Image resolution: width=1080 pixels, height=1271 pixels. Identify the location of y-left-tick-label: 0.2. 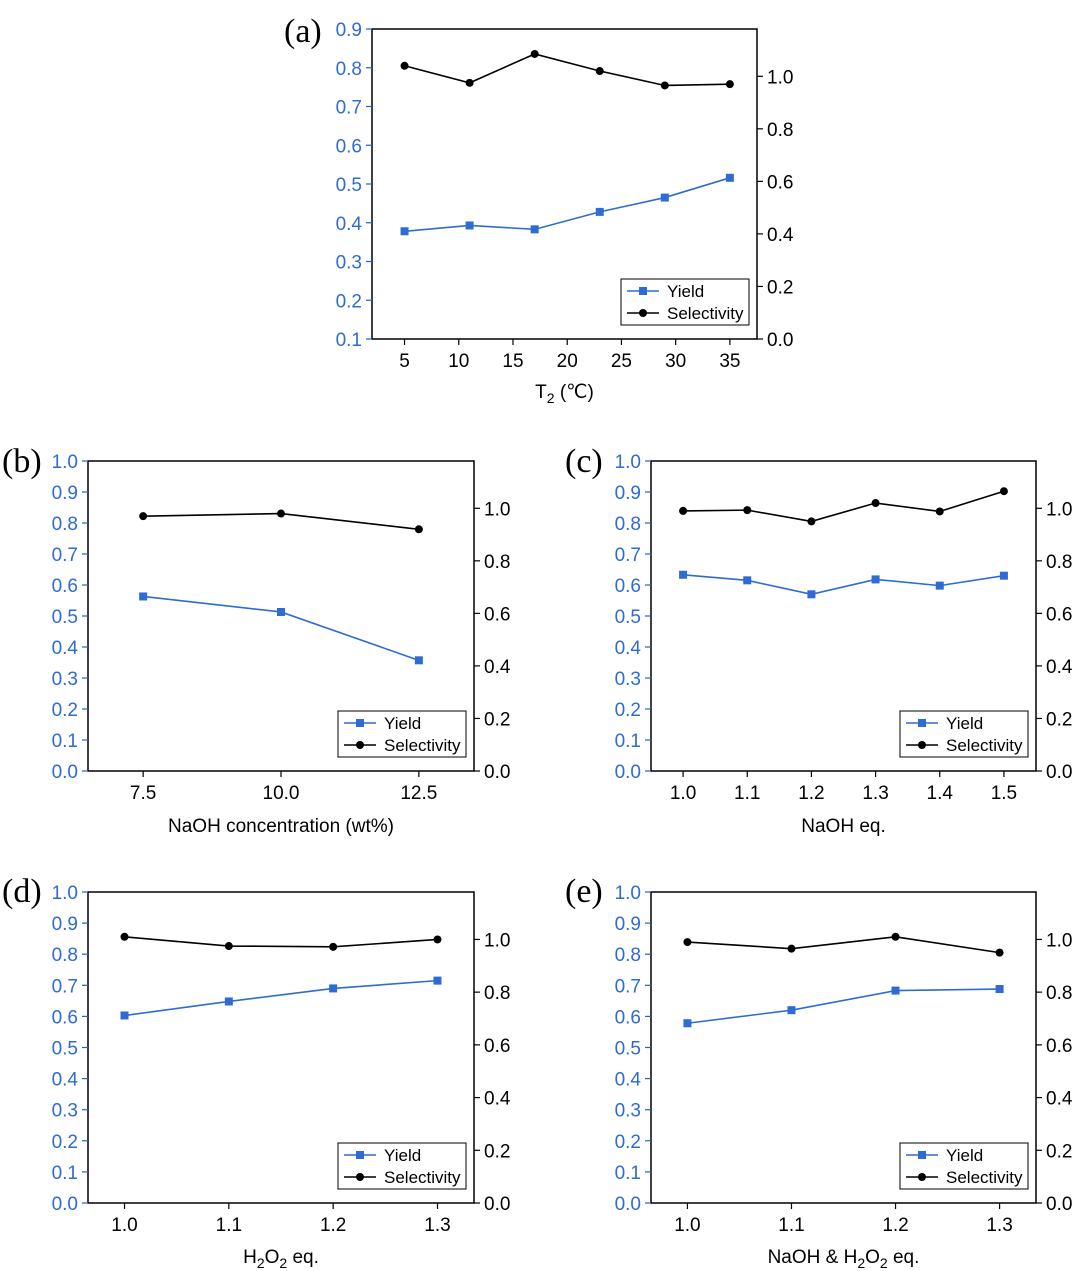
(65, 1142).